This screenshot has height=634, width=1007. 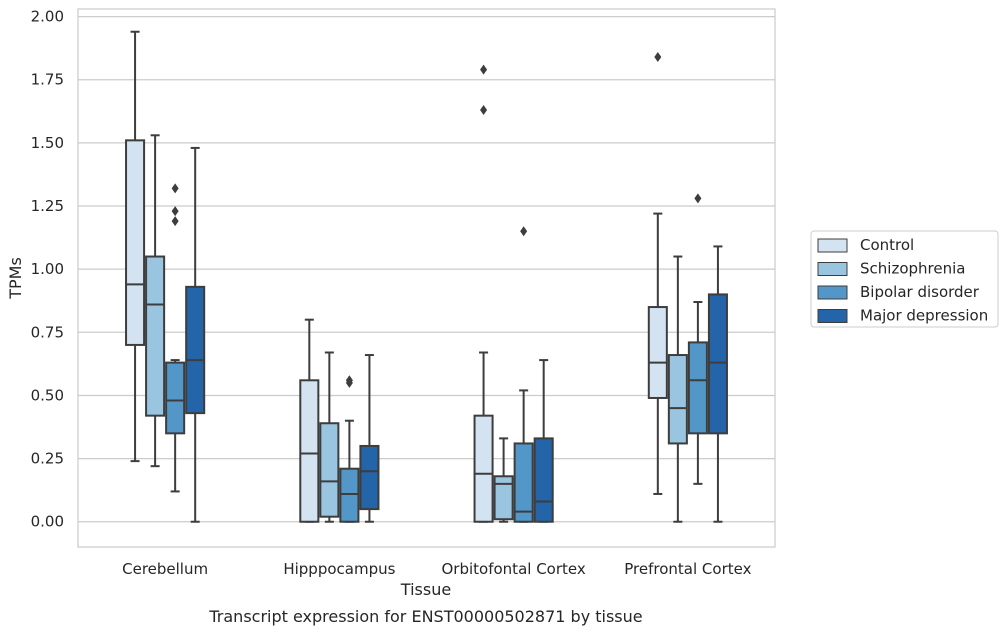 I want to click on y-tick-label: 1.25, so click(x=47, y=206).